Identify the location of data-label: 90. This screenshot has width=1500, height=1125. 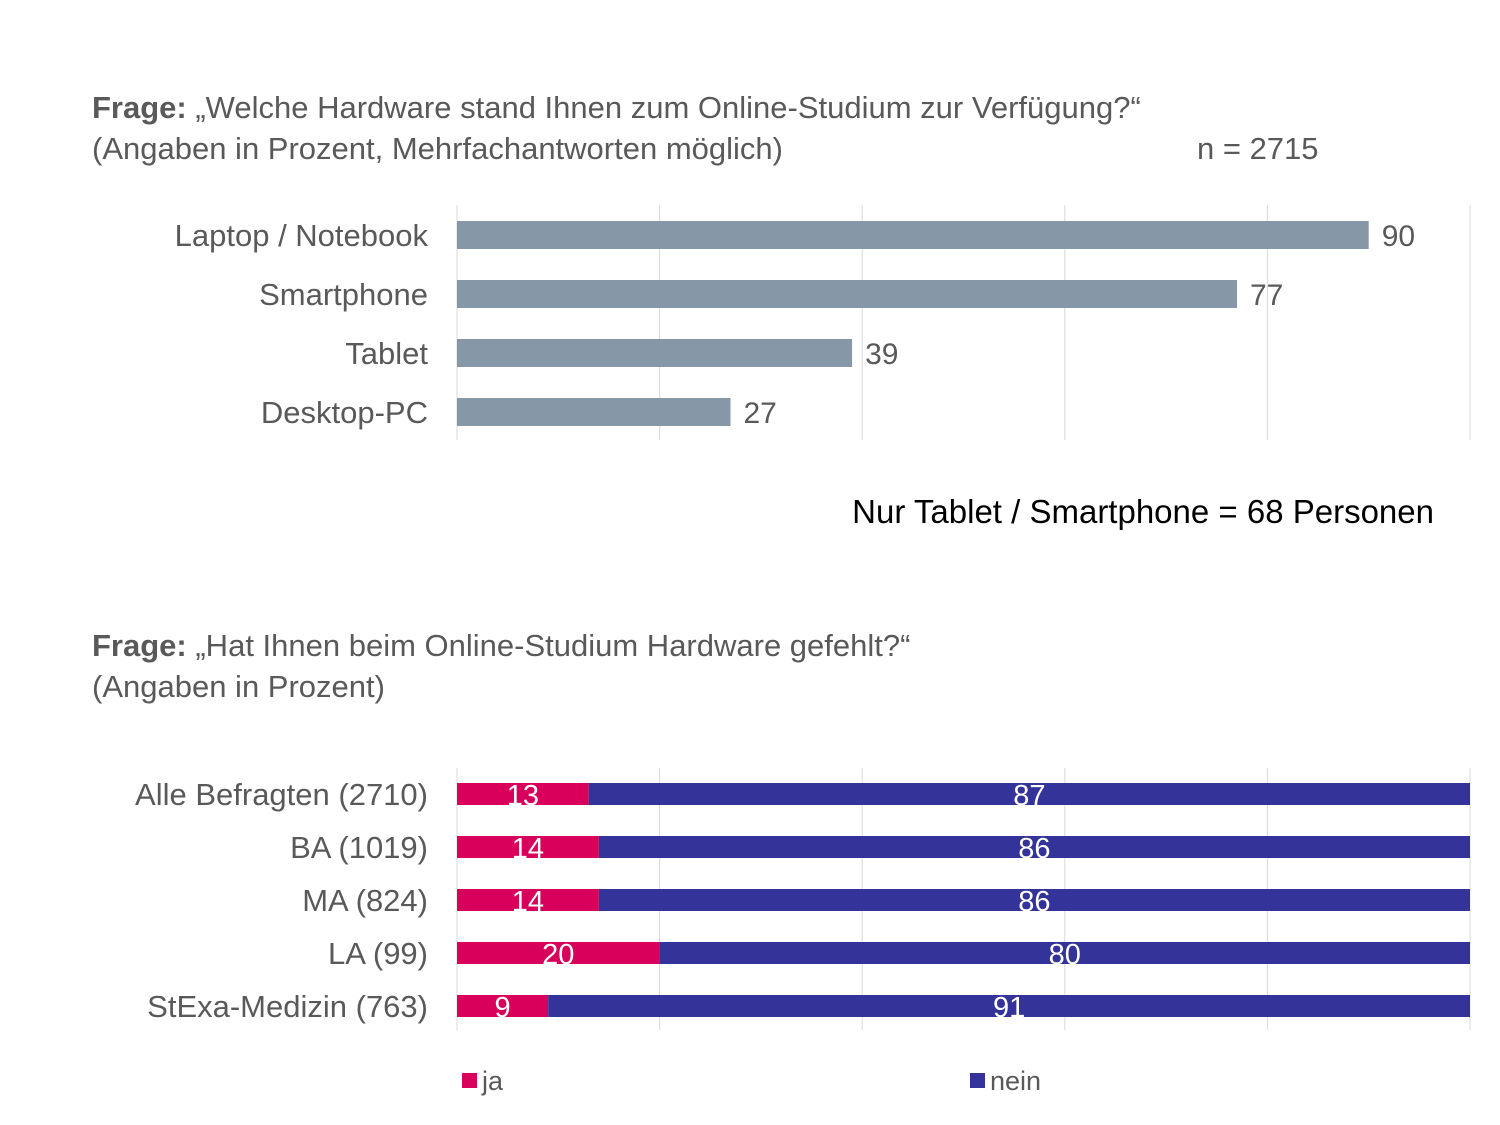
(1398, 236).